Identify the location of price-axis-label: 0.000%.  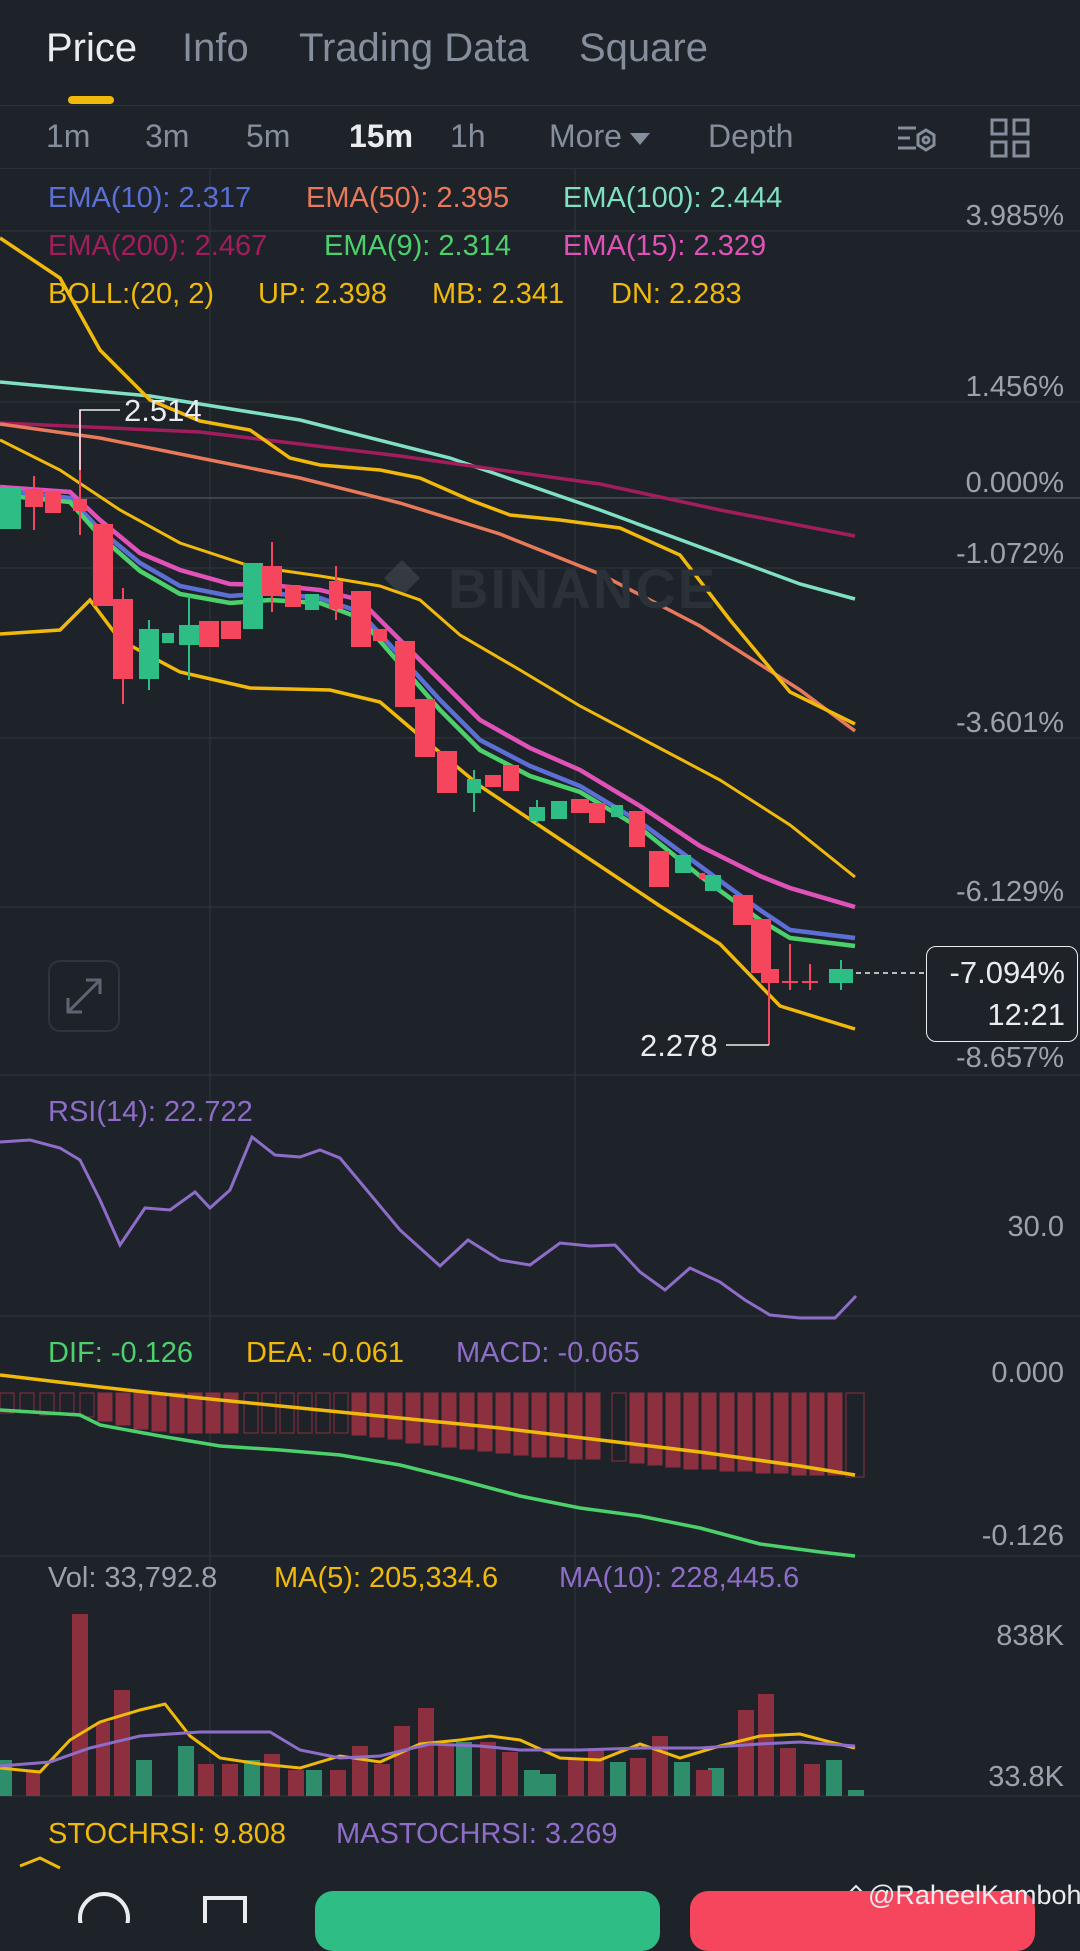
(1014, 483).